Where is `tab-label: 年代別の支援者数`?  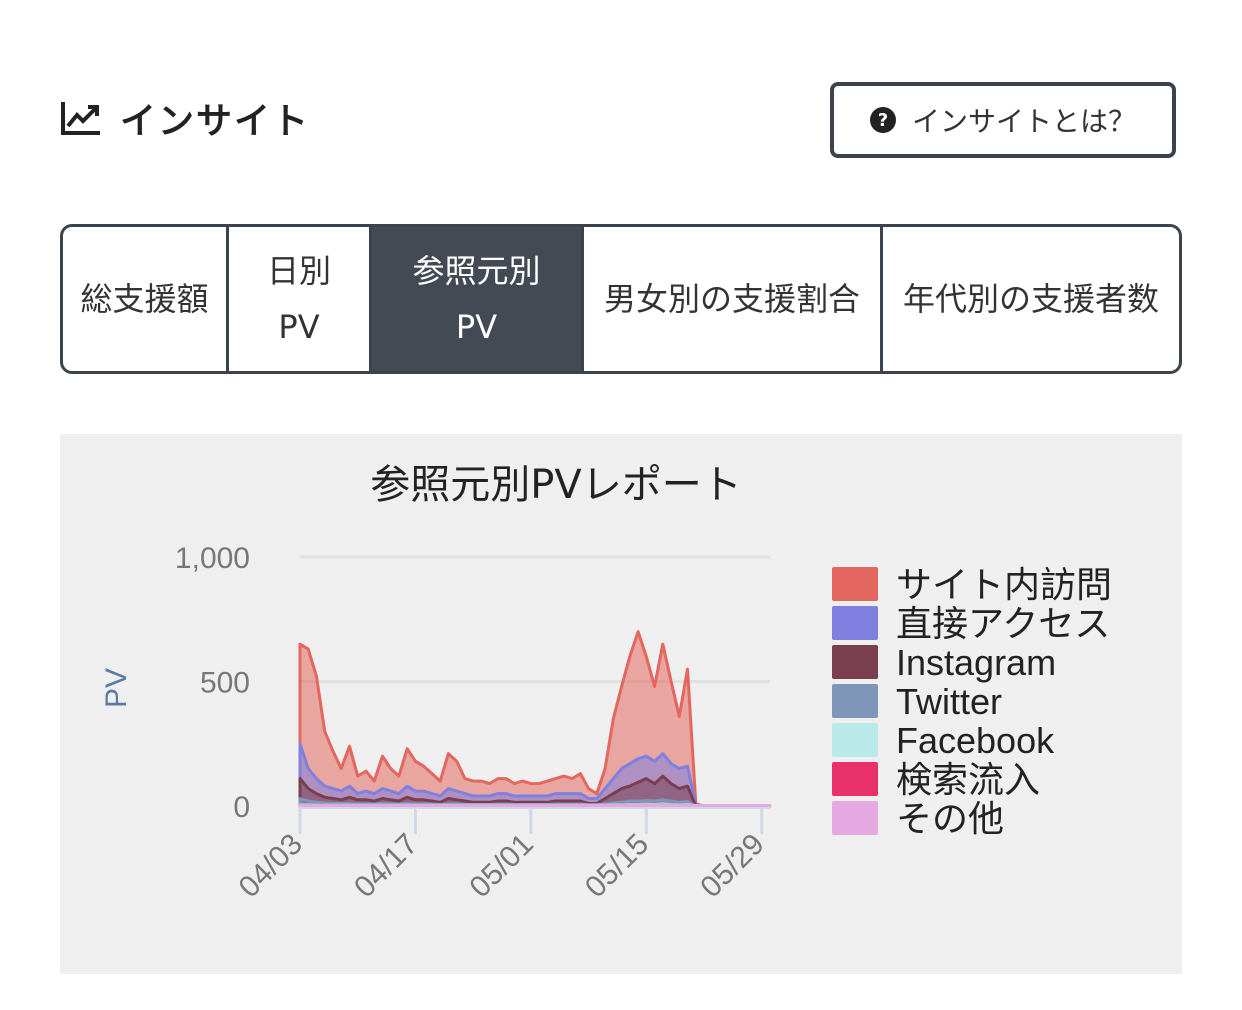 tab-label: 年代別の支援者数 is located at coordinates (1030, 299).